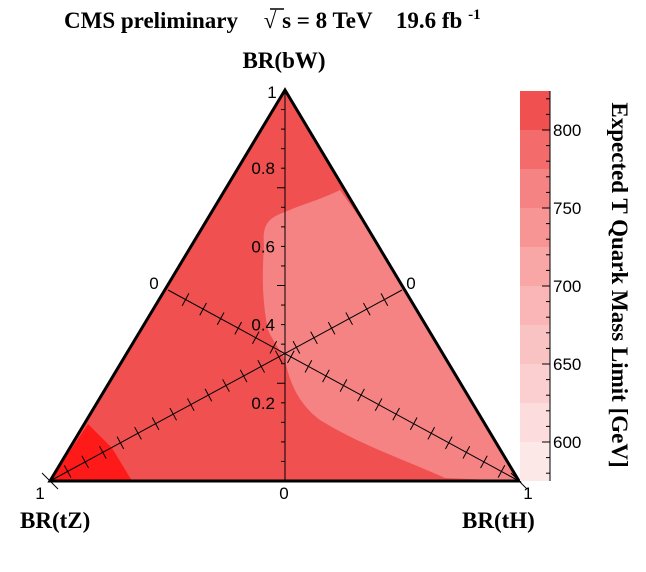  Describe the element at coordinates (567, 442) in the screenshot. I see `colorbar-tick-label: 600` at that location.